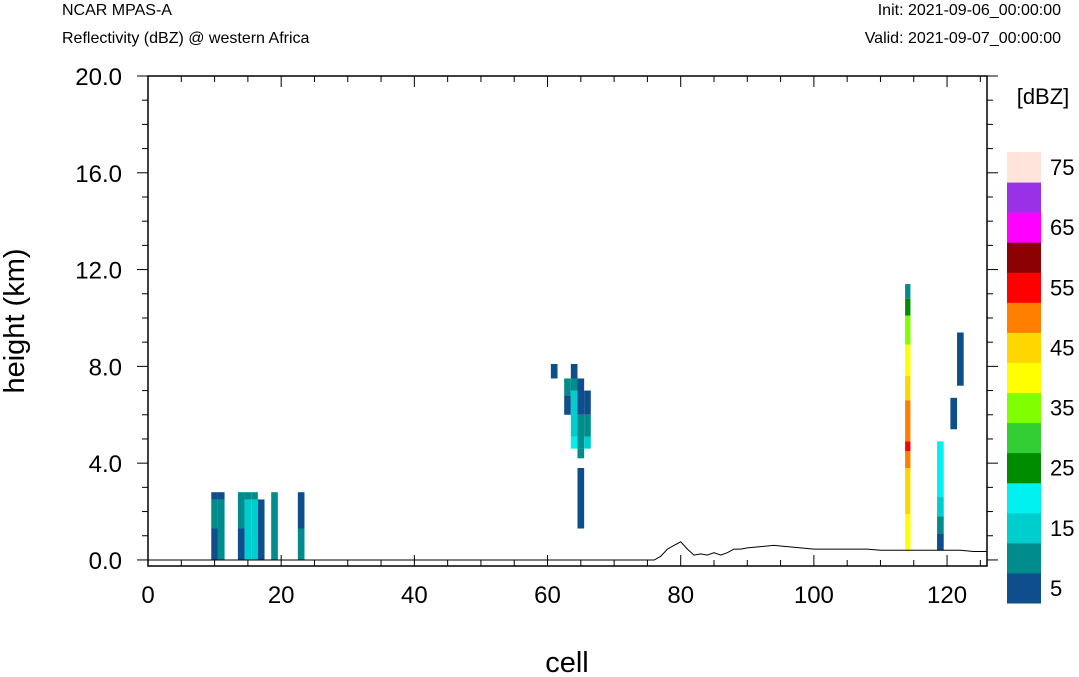 The width and height of the screenshot is (1079, 677). Describe the element at coordinates (962, 38) in the screenshot. I see `valid-time: Valid: 2021-09-07_00:00:00` at that location.